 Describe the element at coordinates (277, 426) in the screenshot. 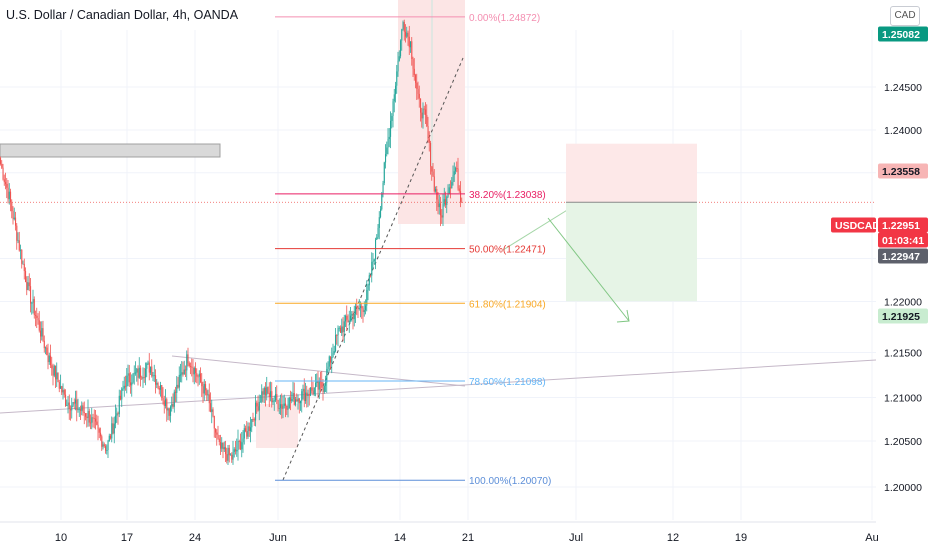

I see `range-highlight` at that location.